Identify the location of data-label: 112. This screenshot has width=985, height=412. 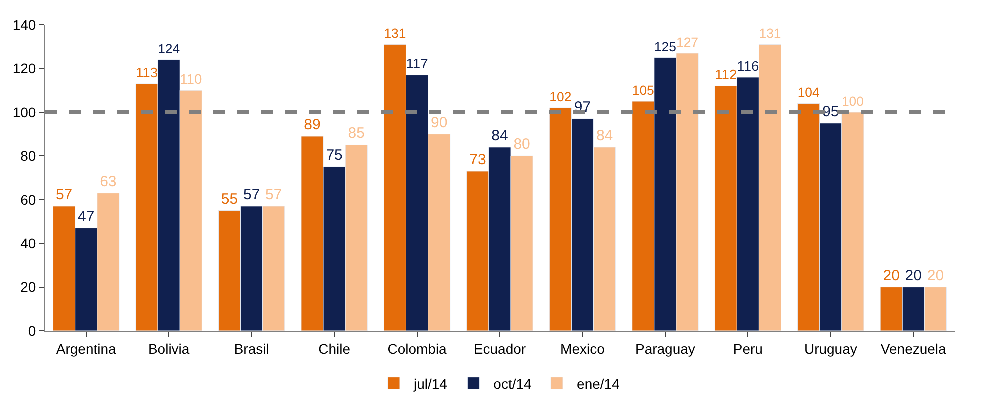
(726, 74).